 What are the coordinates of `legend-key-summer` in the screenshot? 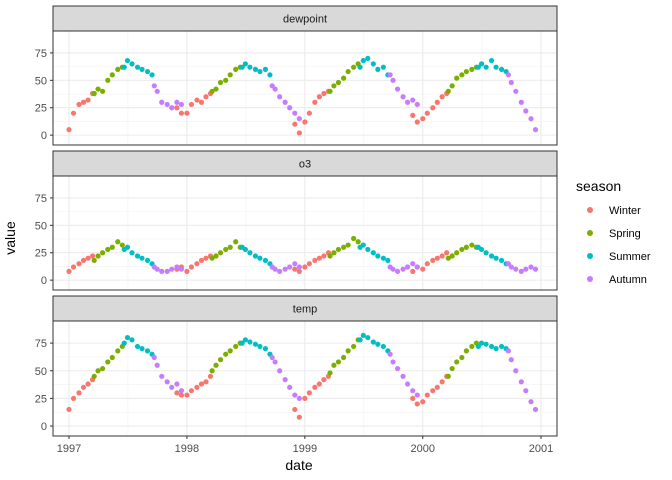 It's located at (590, 256).